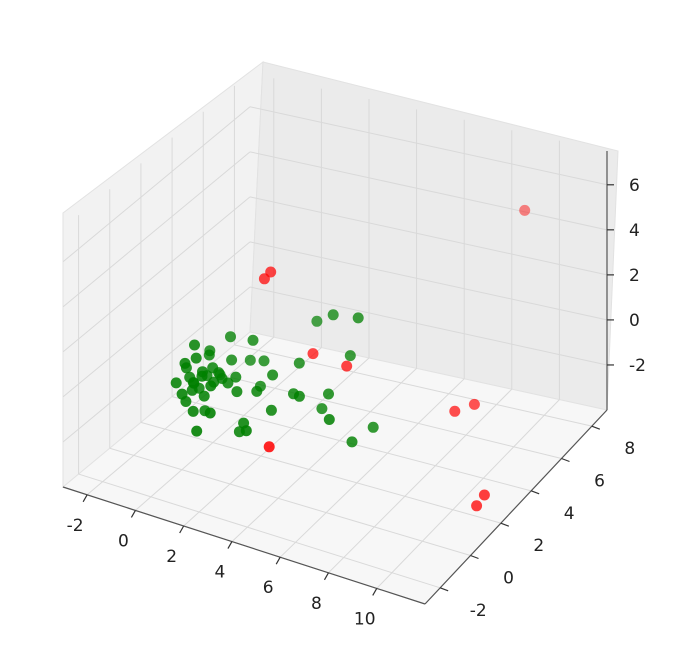 The image size is (680, 665). I want to click on y-axis-line, so click(516, 507).